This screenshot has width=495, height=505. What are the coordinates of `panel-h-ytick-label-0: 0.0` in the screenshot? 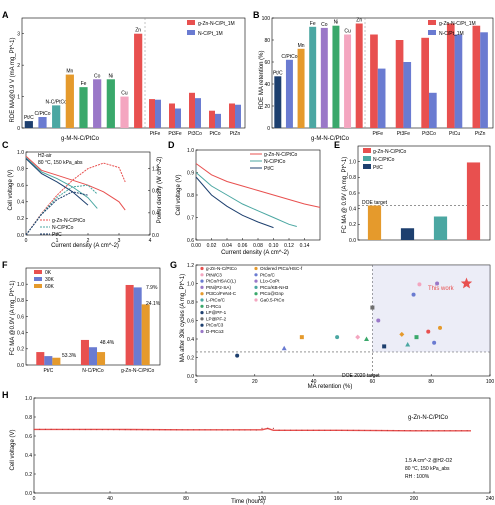 It's located at (28, 494).